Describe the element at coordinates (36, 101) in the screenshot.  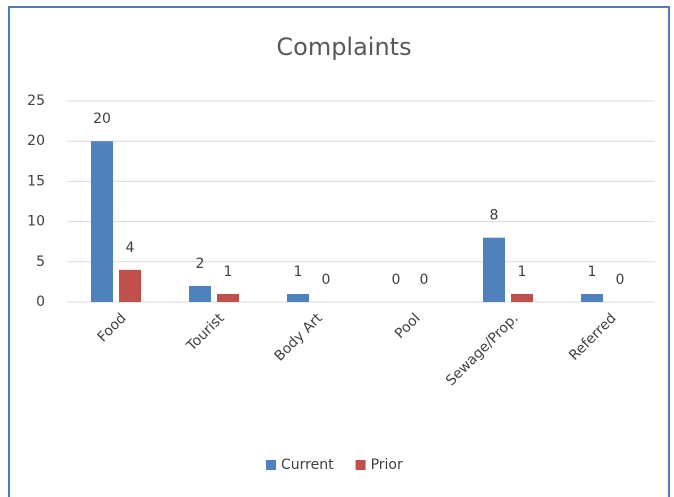
I see `y-tick-label: 25` at that location.